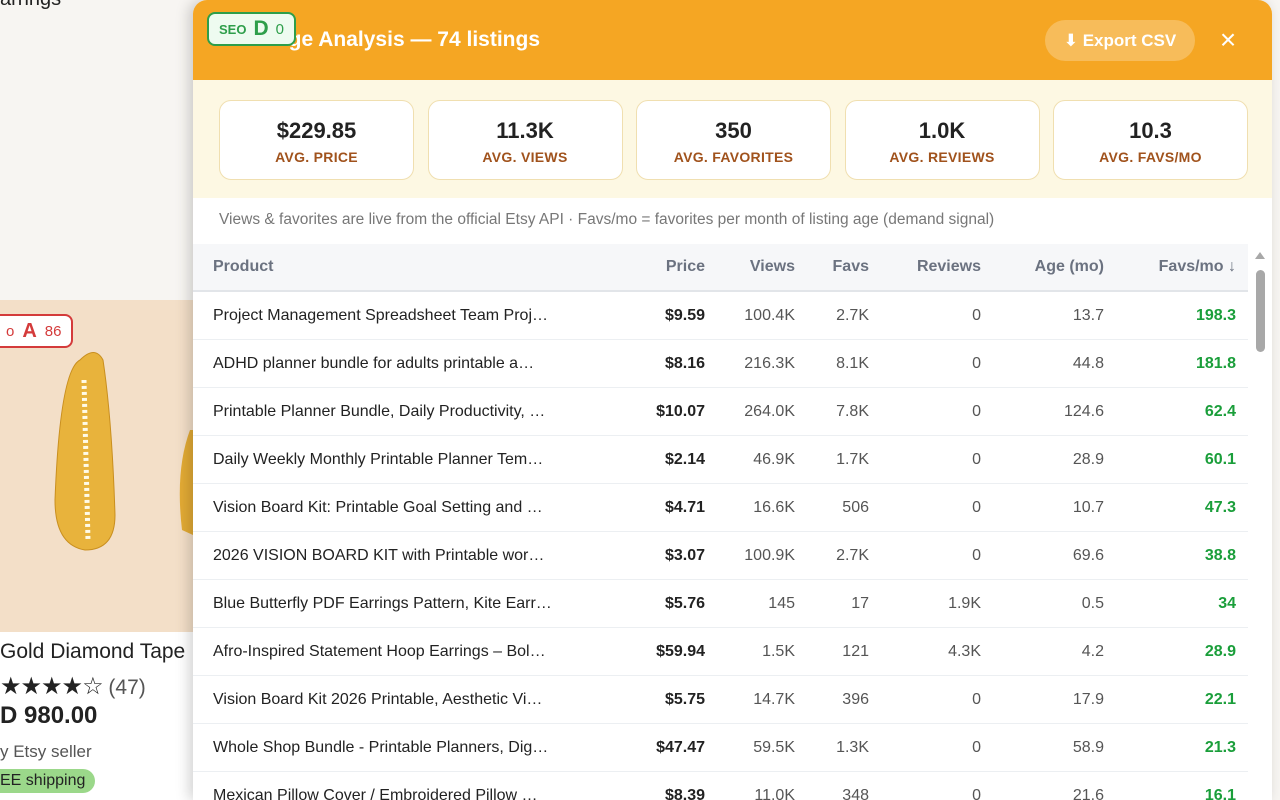 The width and height of the screenshot is (1280, 800). Describe the element at coordinates (772, 266) in the screenshot. I see `column-header: Views` at that location.